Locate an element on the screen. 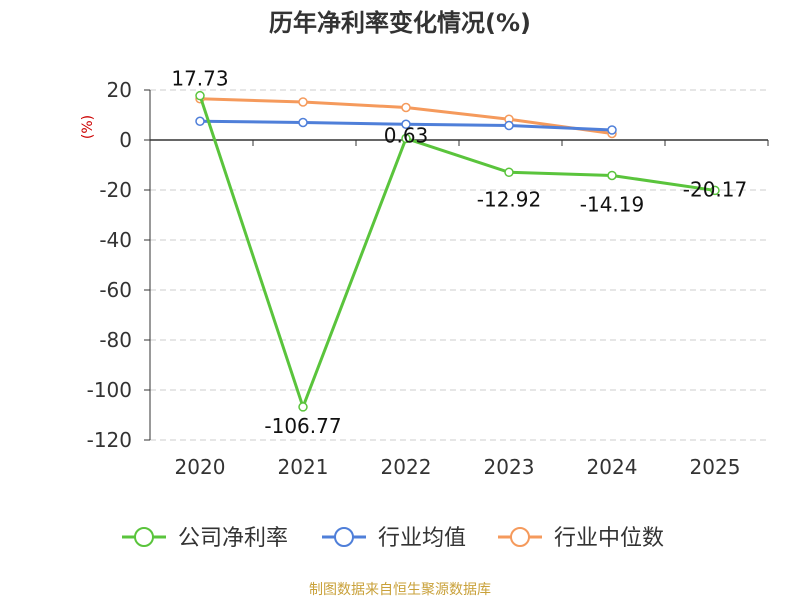 This screenshot has height=604, width=800. x-tick-label: 2021 is located at coordinates (303, 467).